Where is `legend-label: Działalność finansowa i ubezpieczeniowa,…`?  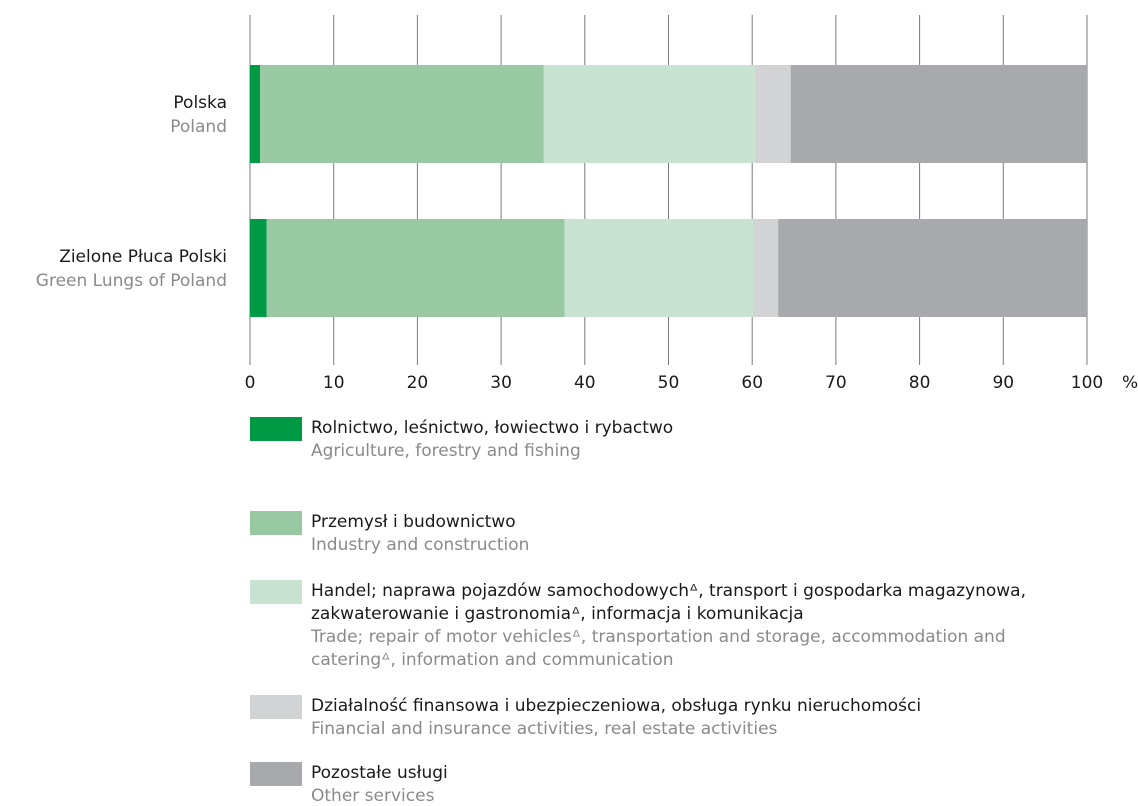 legend-label: Działalność finansowa i ubezpieczeniowa,… is located at coordinates (616, 706).